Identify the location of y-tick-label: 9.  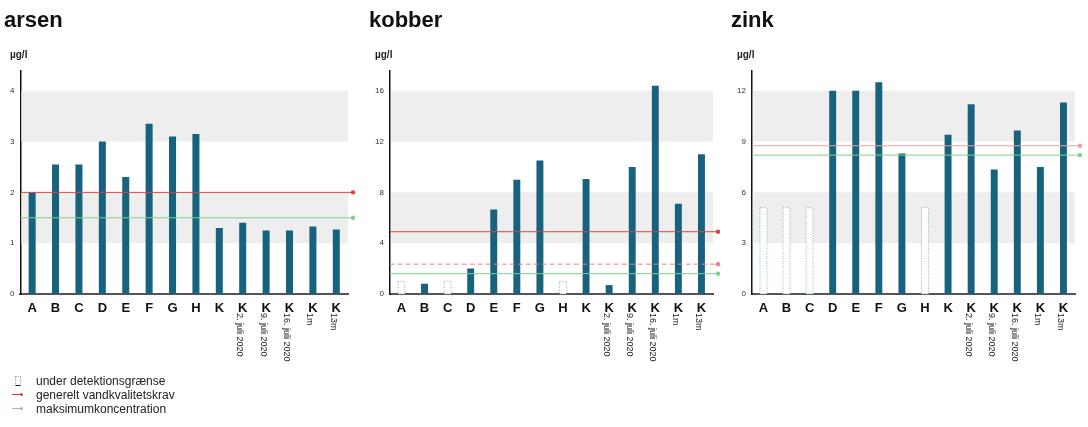
(744, 141).